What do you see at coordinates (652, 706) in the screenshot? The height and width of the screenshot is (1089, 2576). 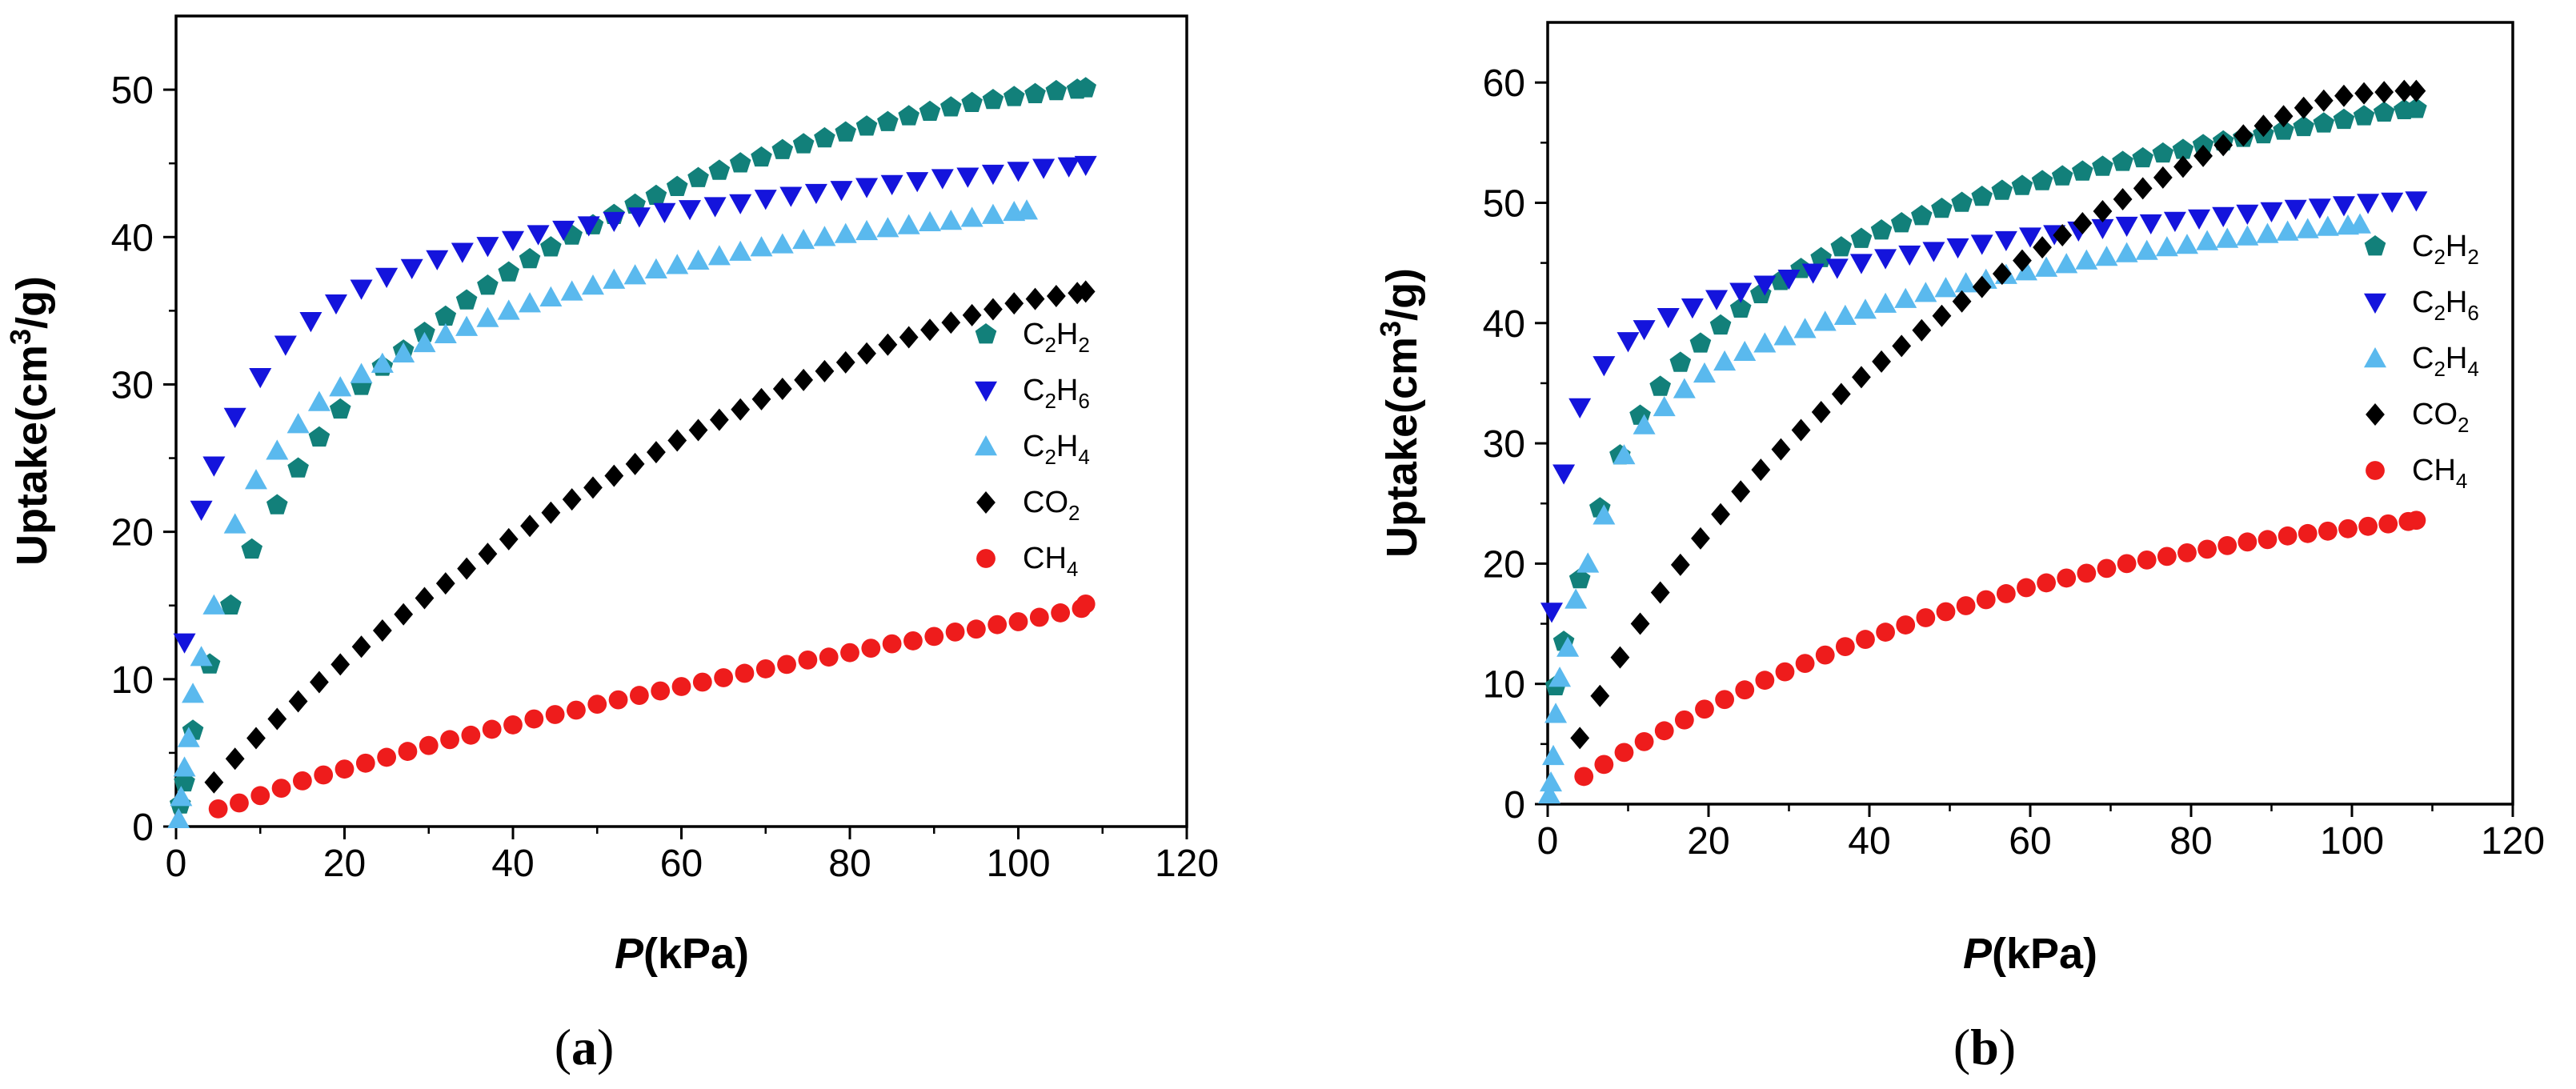 I see `series-ch4` at bounding box center [652, 706].